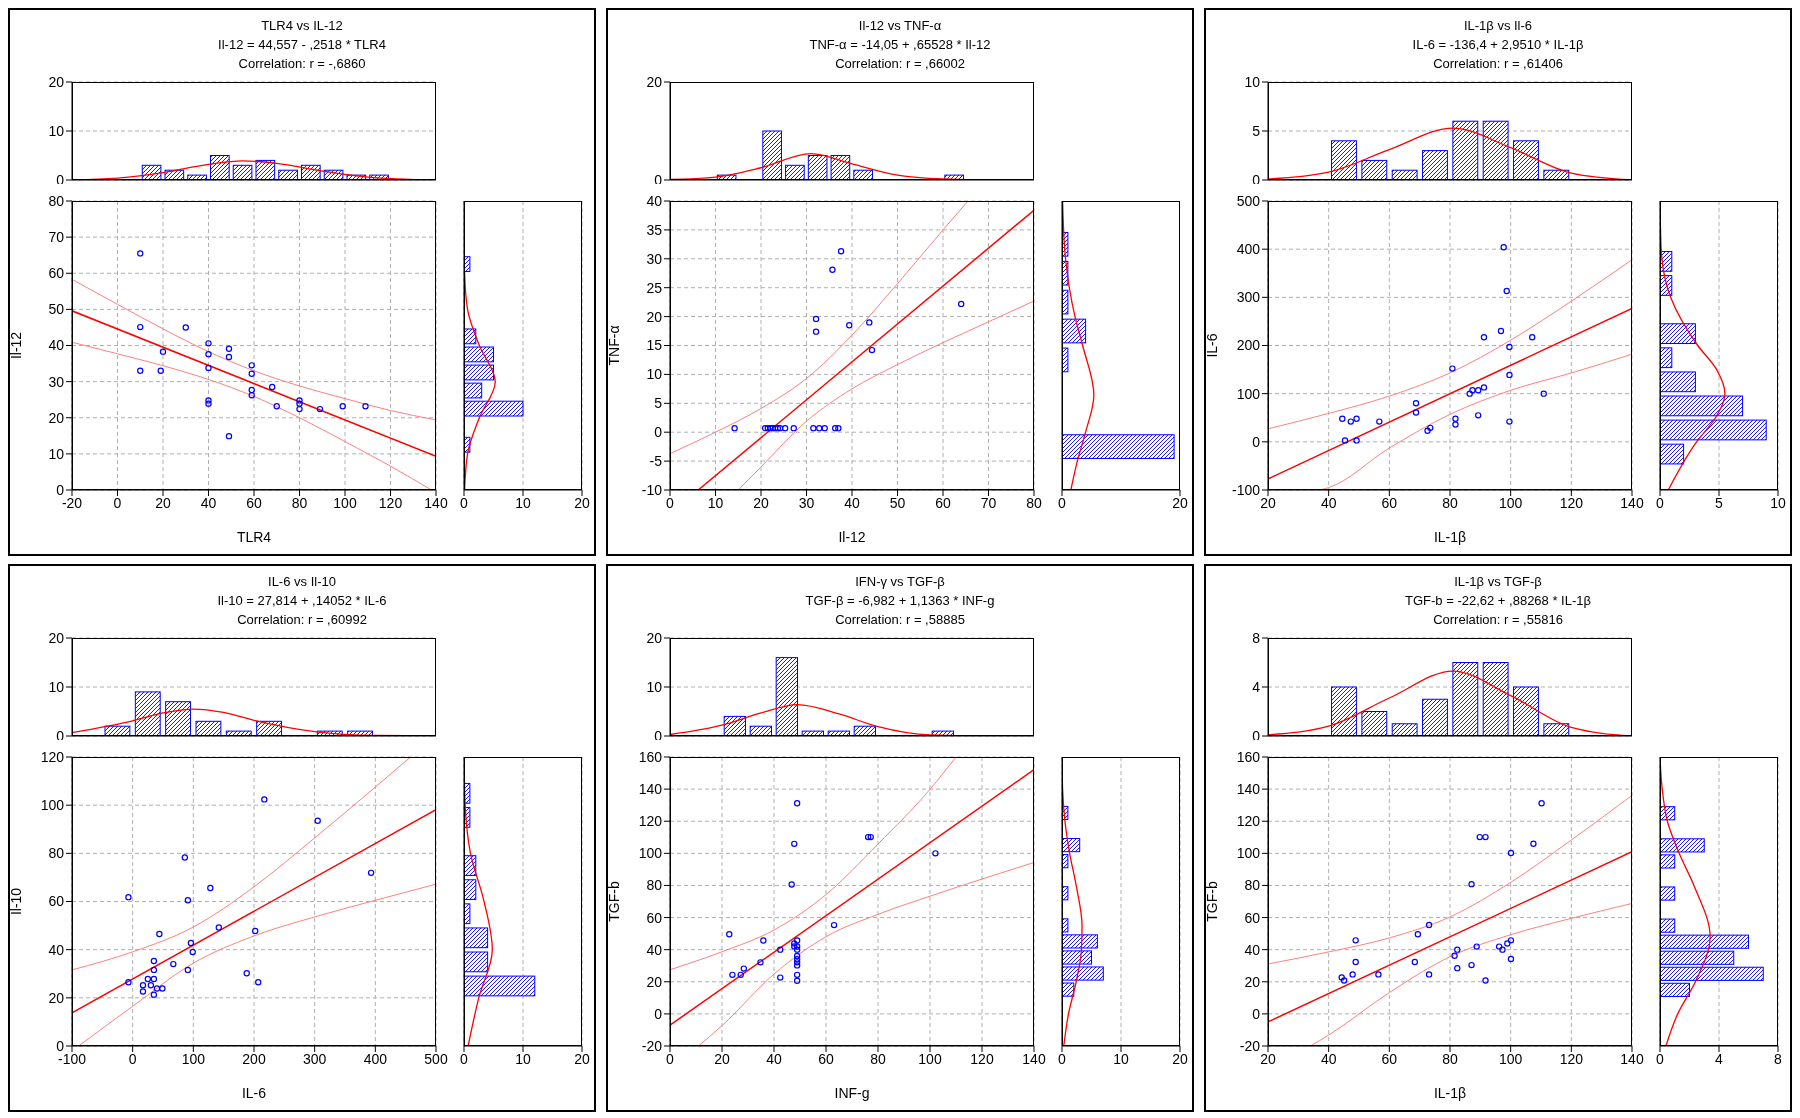 This screenshot has height=1118, width=1800. Describe the element at coordinates (302, 582) in the screenshot. I see `chart-title: IL-6 vs Il-10` at that location.